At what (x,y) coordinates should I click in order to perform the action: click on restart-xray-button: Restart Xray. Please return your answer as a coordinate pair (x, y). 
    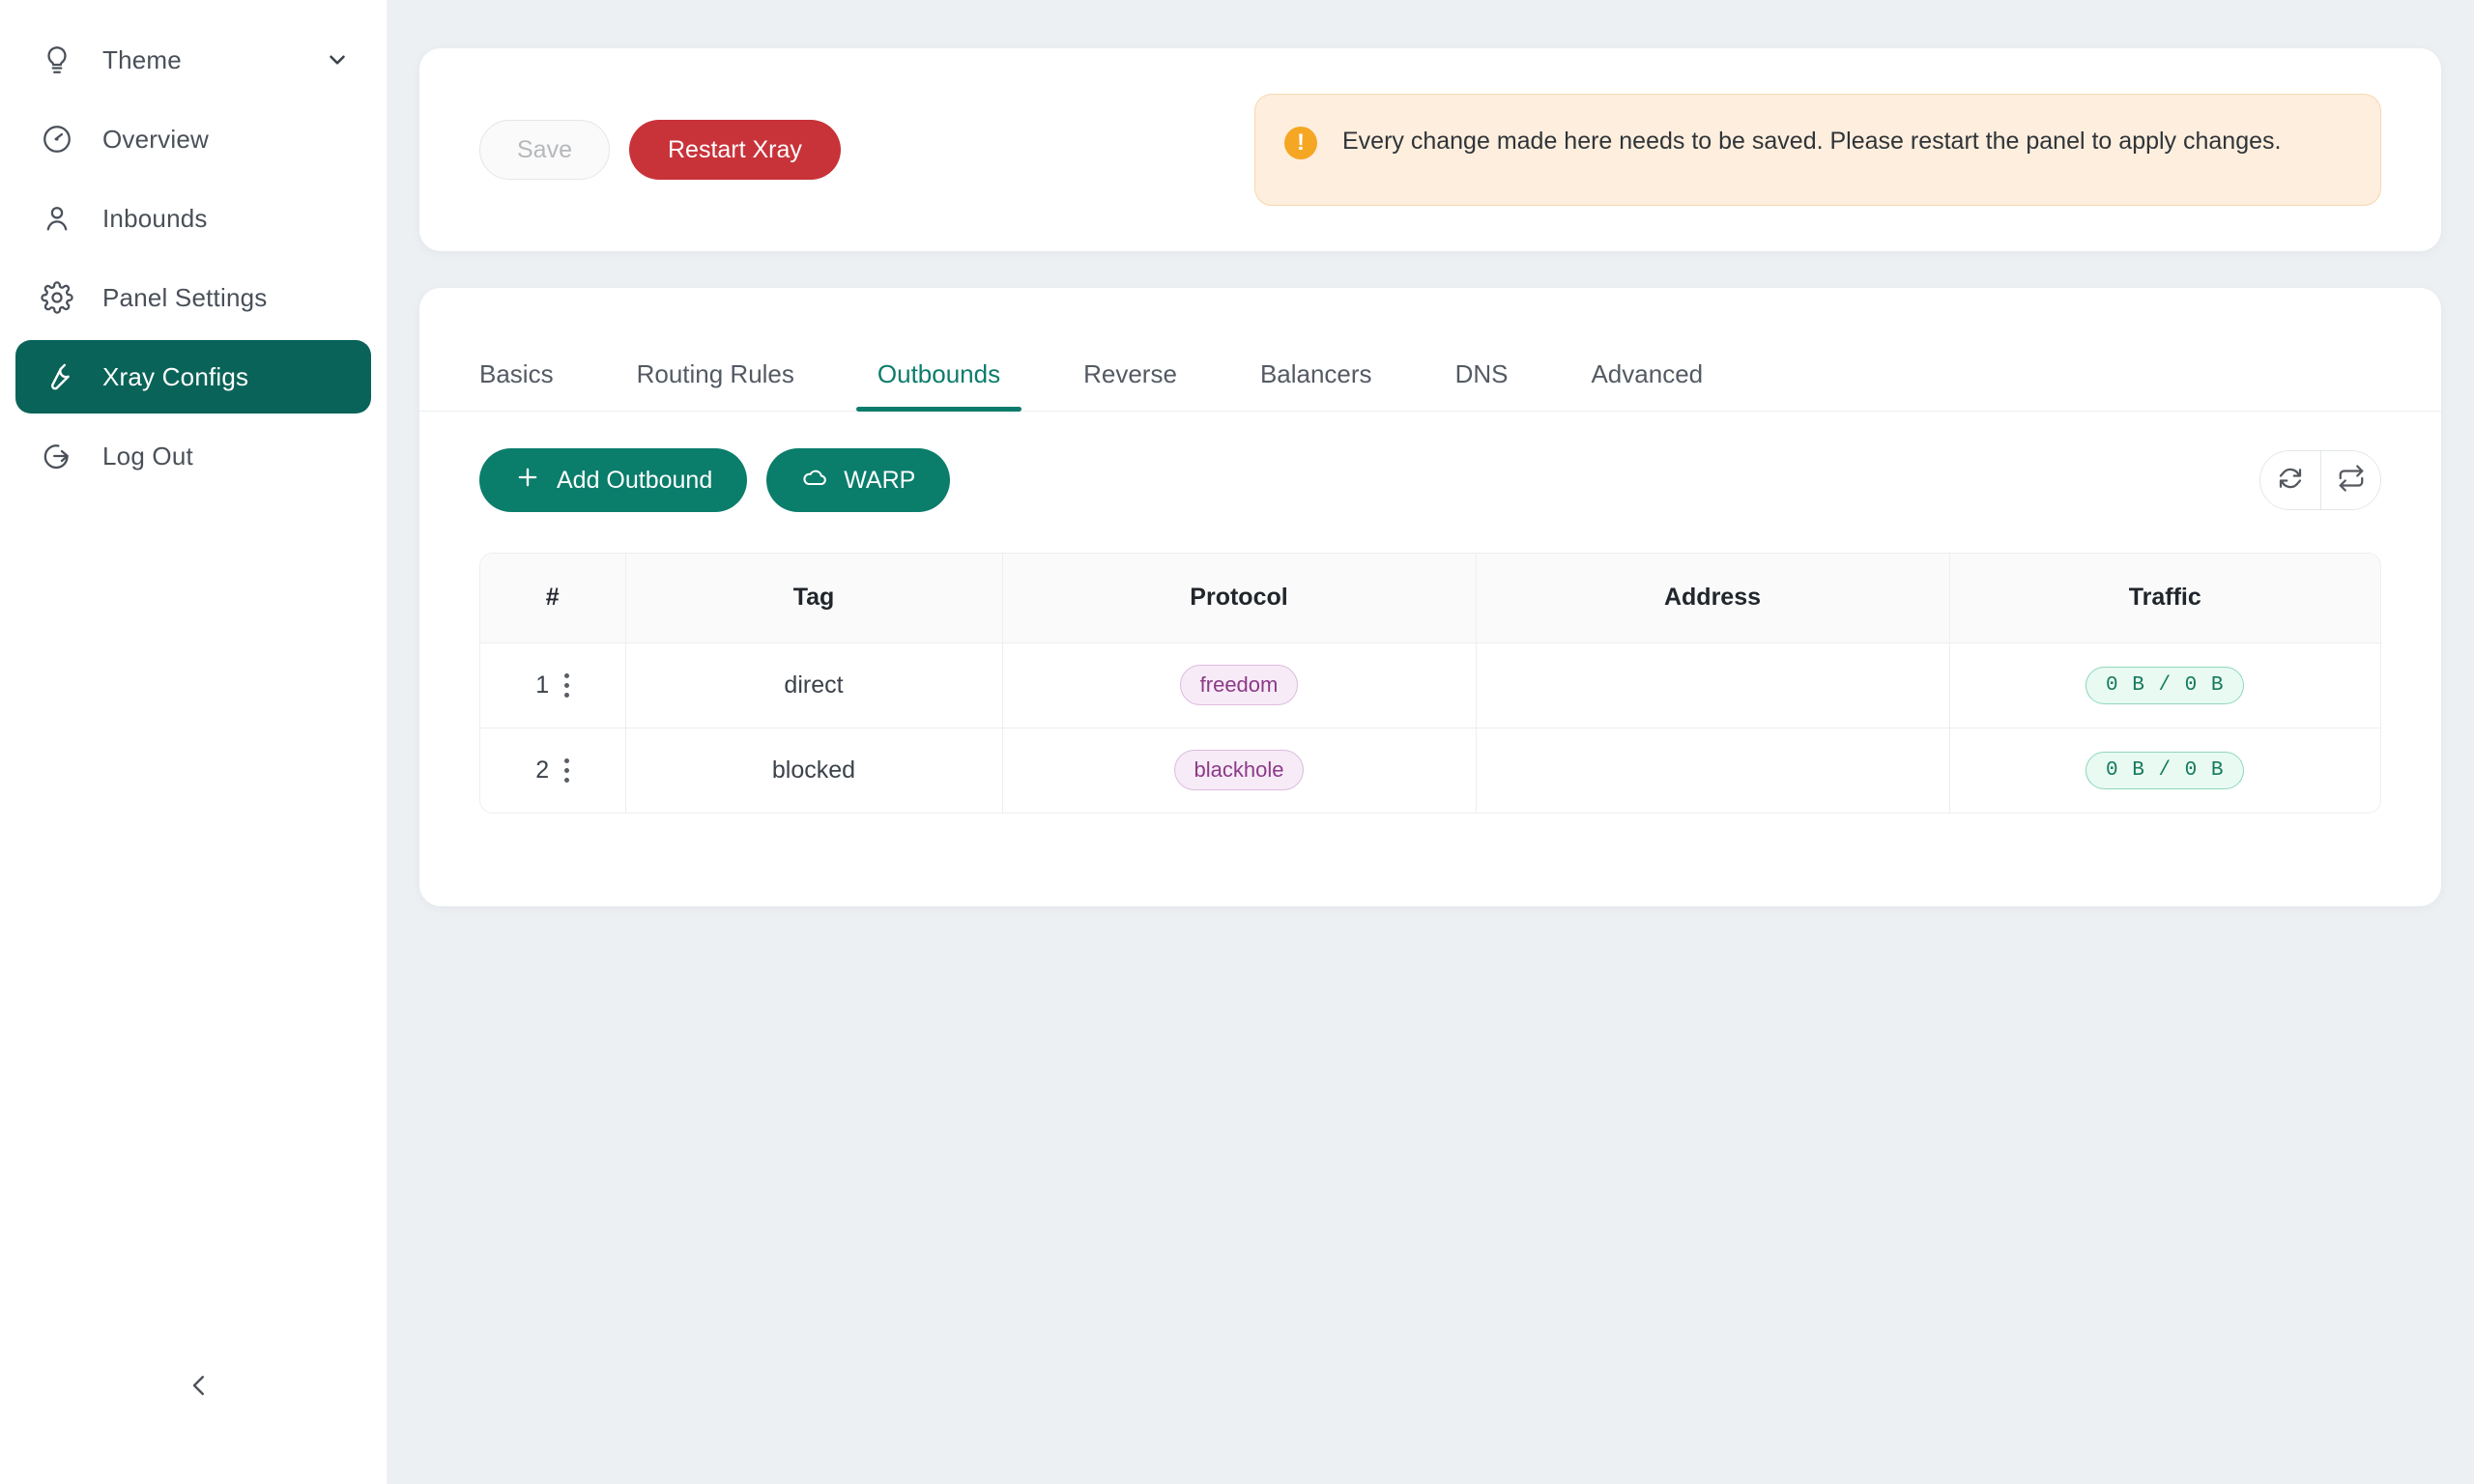
    Looking at the image, I should click on (735, 150).